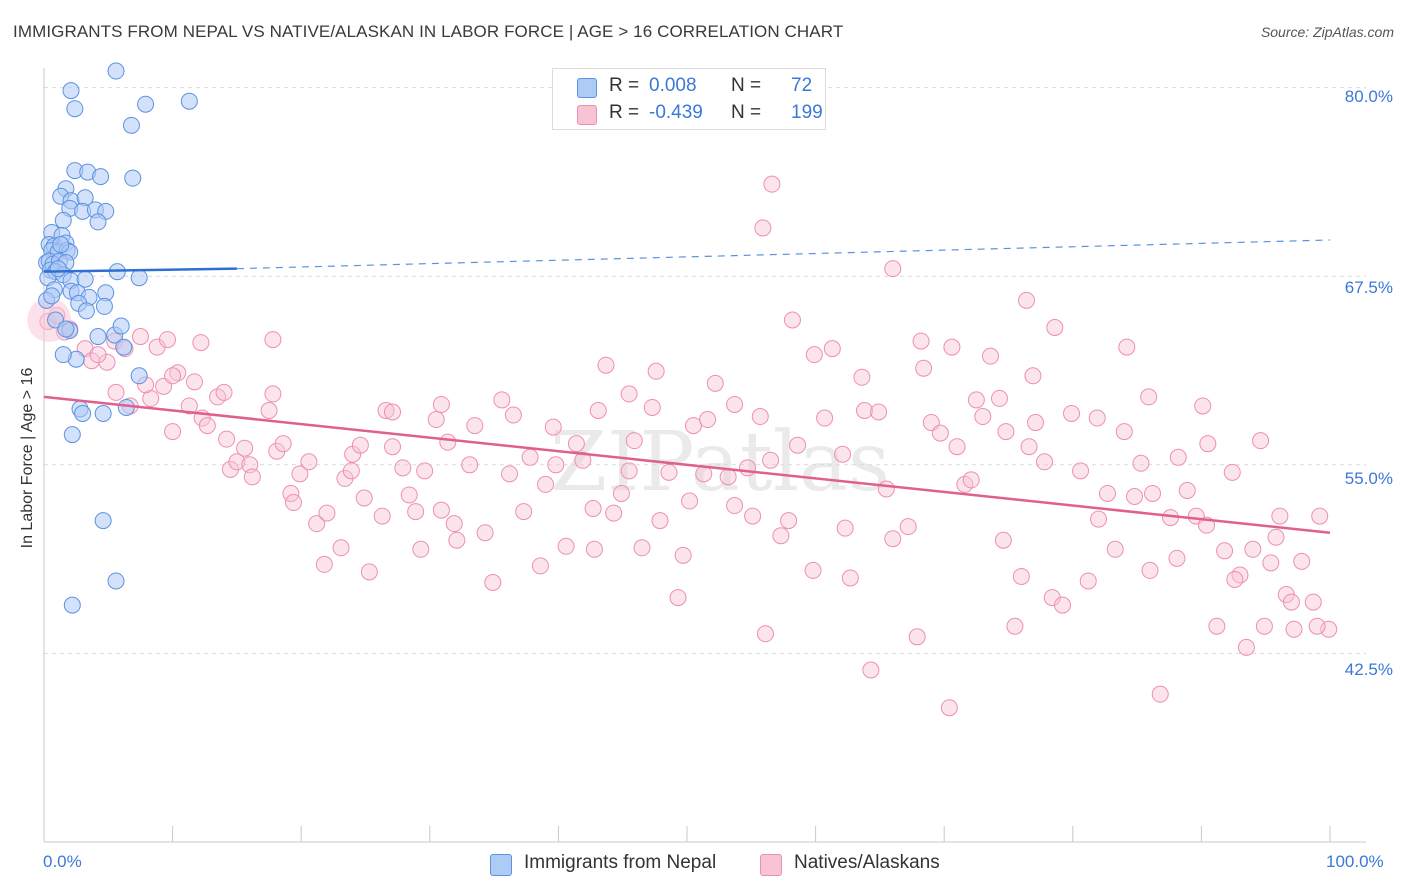 Image resolution: width=1406 pixels, height=892 pixels. I want to click on x-tick-label-max: 100.0%, so click(1355, 861).